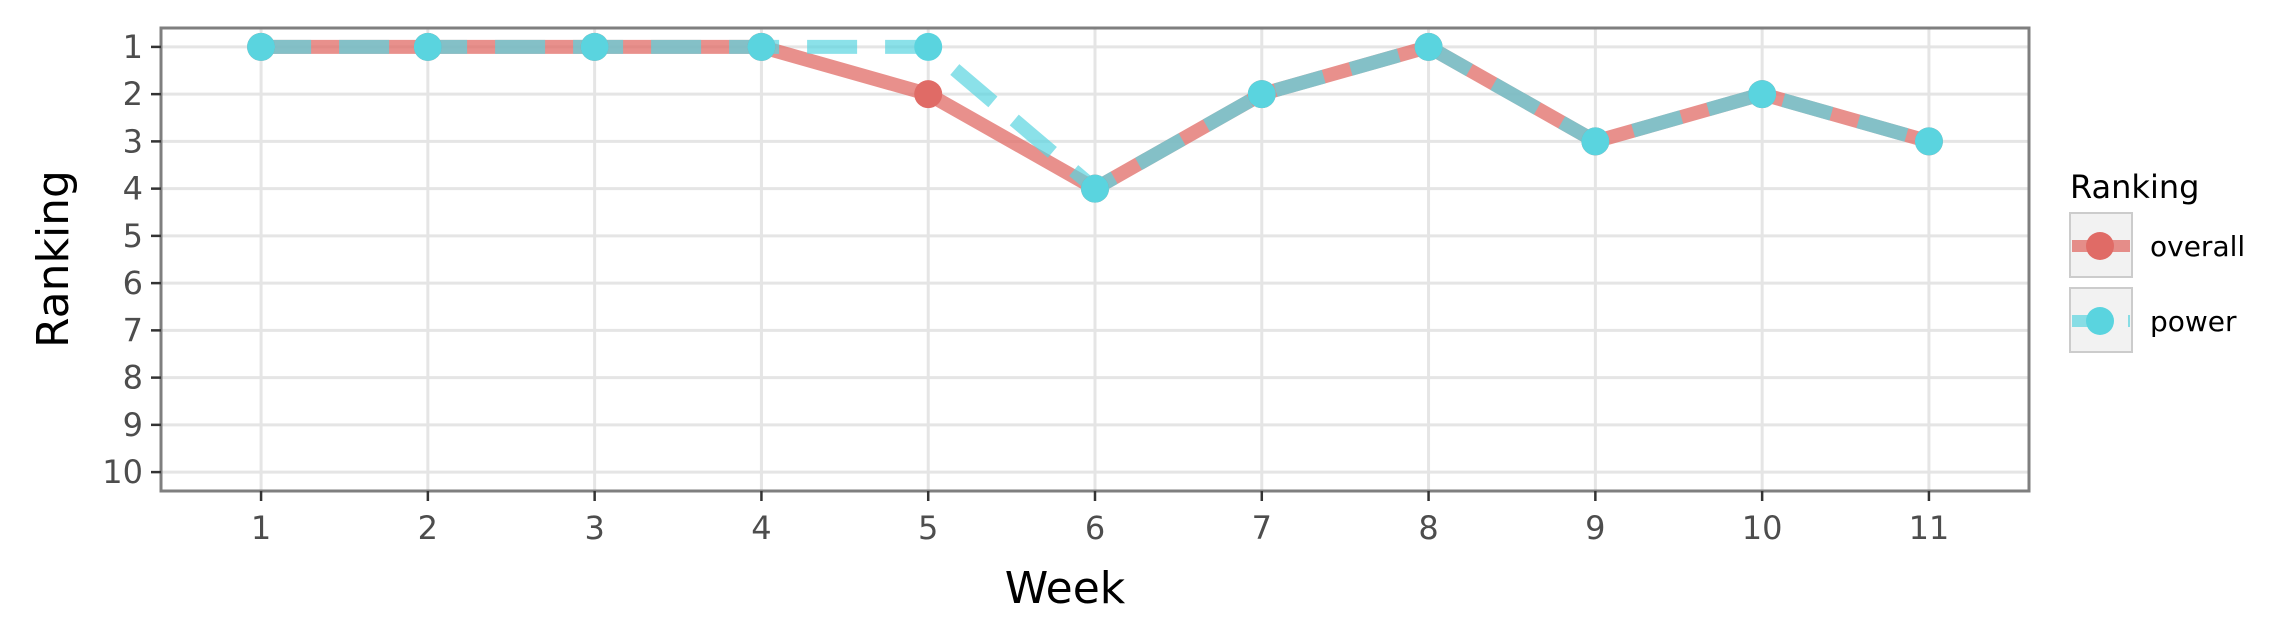 The height and width of the screenshot is (641, 2276). I want to click on x-tick-label: 3, so click(594, 528).